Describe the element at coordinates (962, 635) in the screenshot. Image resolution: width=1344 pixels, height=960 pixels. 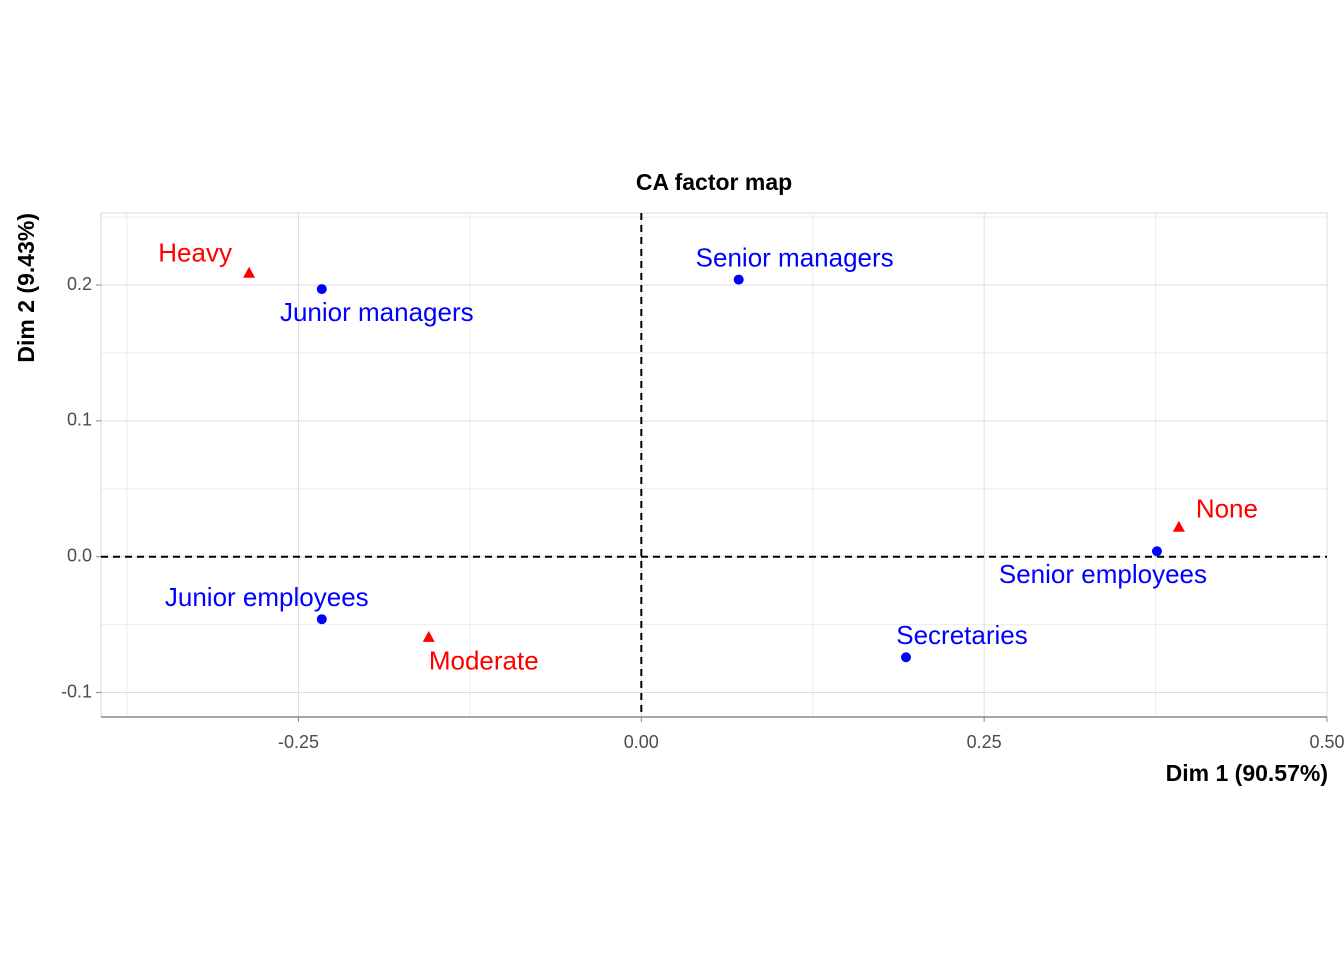
I see `point-label: Secretaries` at that location.